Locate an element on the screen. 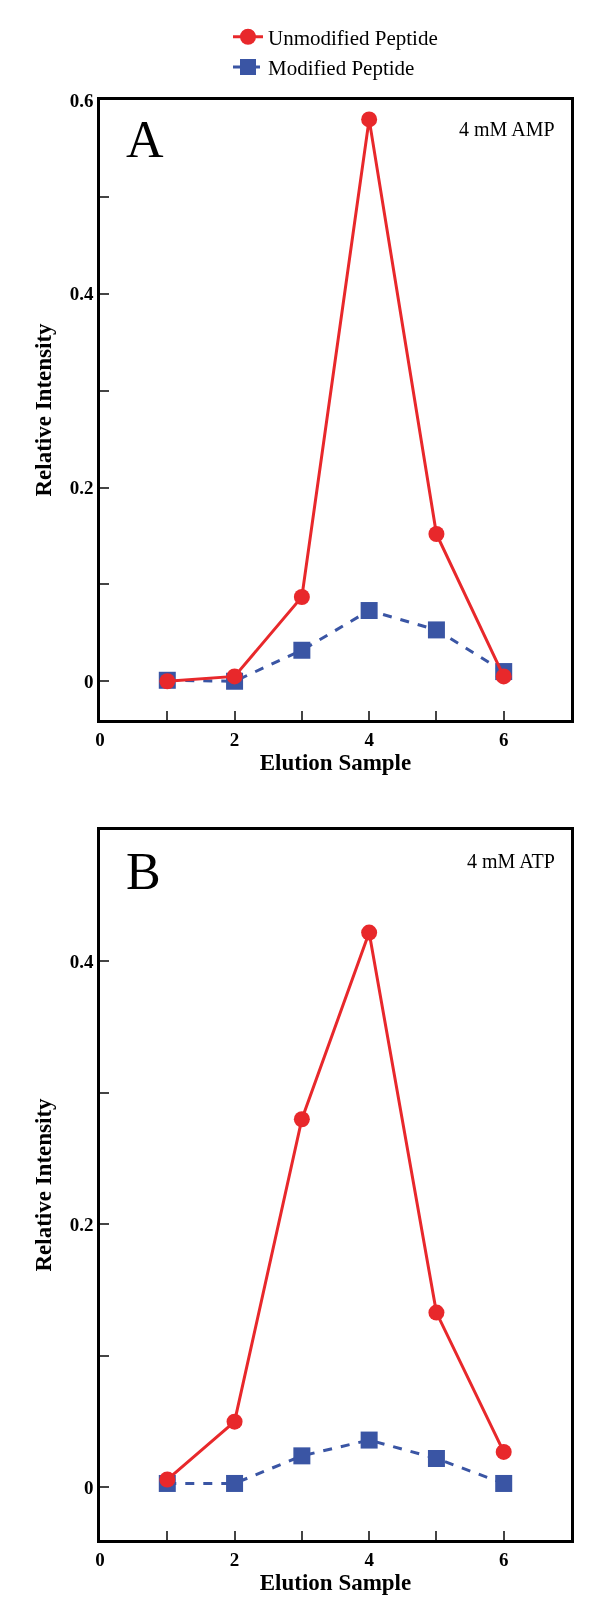 This screenshot has width=593, height=1624. legend-label: Unmodified Peptide is located at coordinates (353, 37).